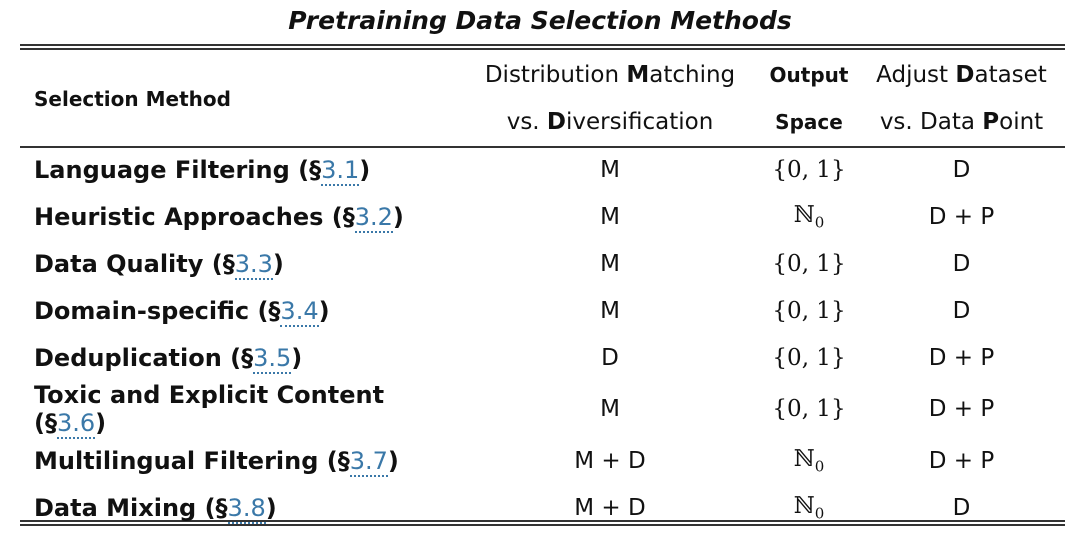 Image resolution: width=1080 pixels, height=543 pixels. What do you see at coordinates (131, 507) in the screenshot?
I see `method-text: Data Mixing (§` at bounding box center [131, 507].